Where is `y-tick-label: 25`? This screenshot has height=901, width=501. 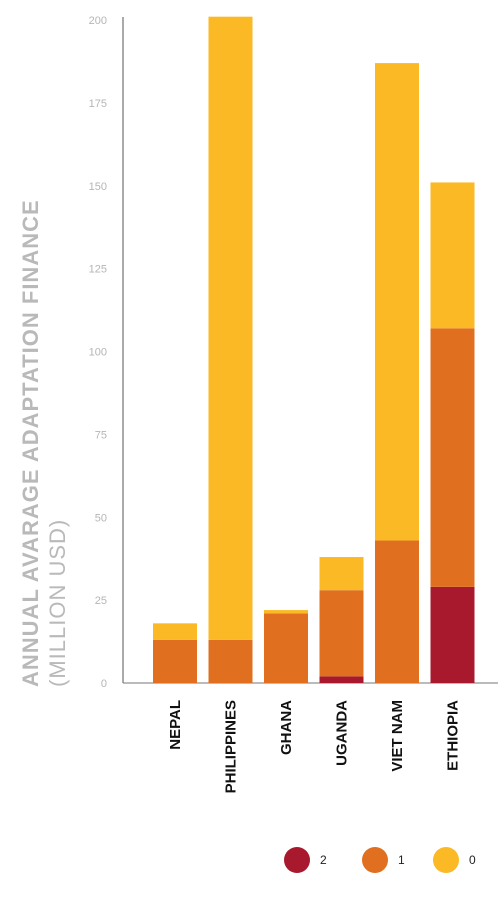 y-tick-label: 25 is located at coordinates (101, 601).